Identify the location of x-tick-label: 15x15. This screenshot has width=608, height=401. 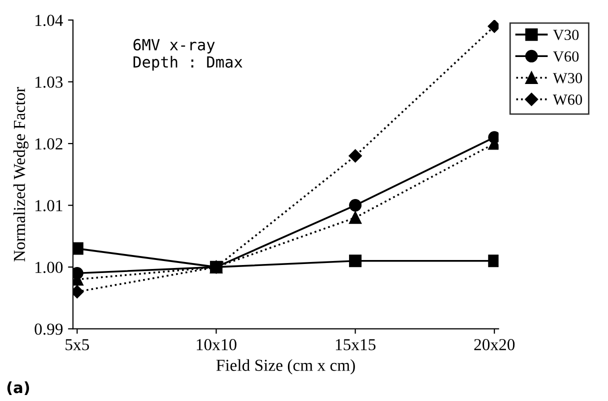
(356, 344).